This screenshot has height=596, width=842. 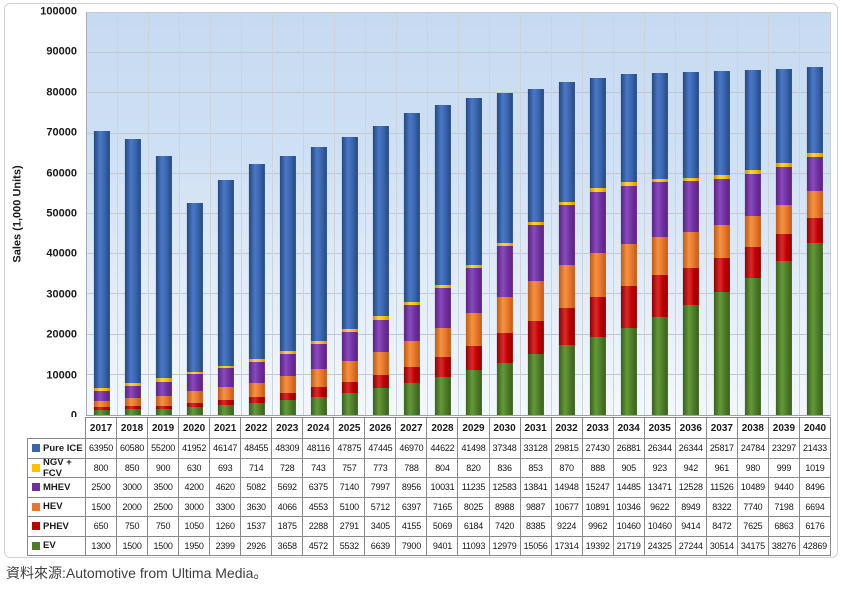 What do you see at coordinates (505, 214) in the screenshot?
I see `stacked-bar-2030` at bounding box center [505, 214].